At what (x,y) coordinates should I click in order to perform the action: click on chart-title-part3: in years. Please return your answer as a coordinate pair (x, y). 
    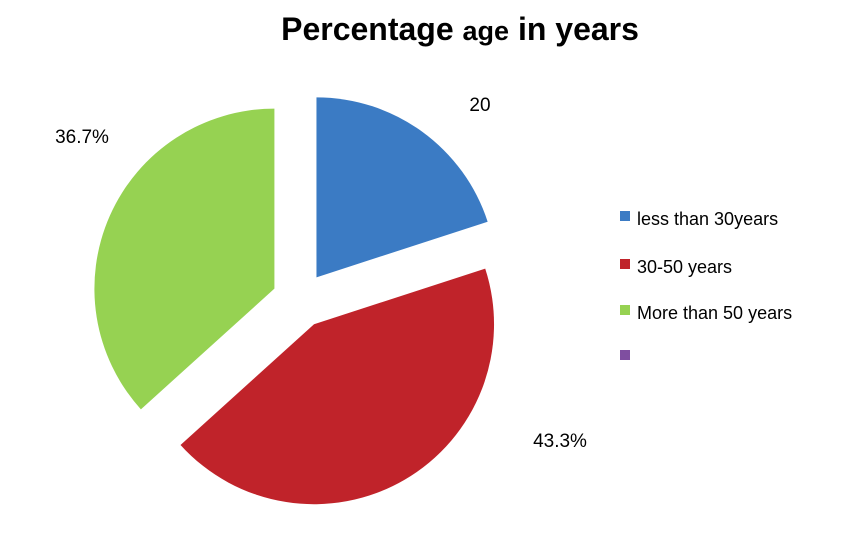
    Looking at the image, I should click on (574, 29).